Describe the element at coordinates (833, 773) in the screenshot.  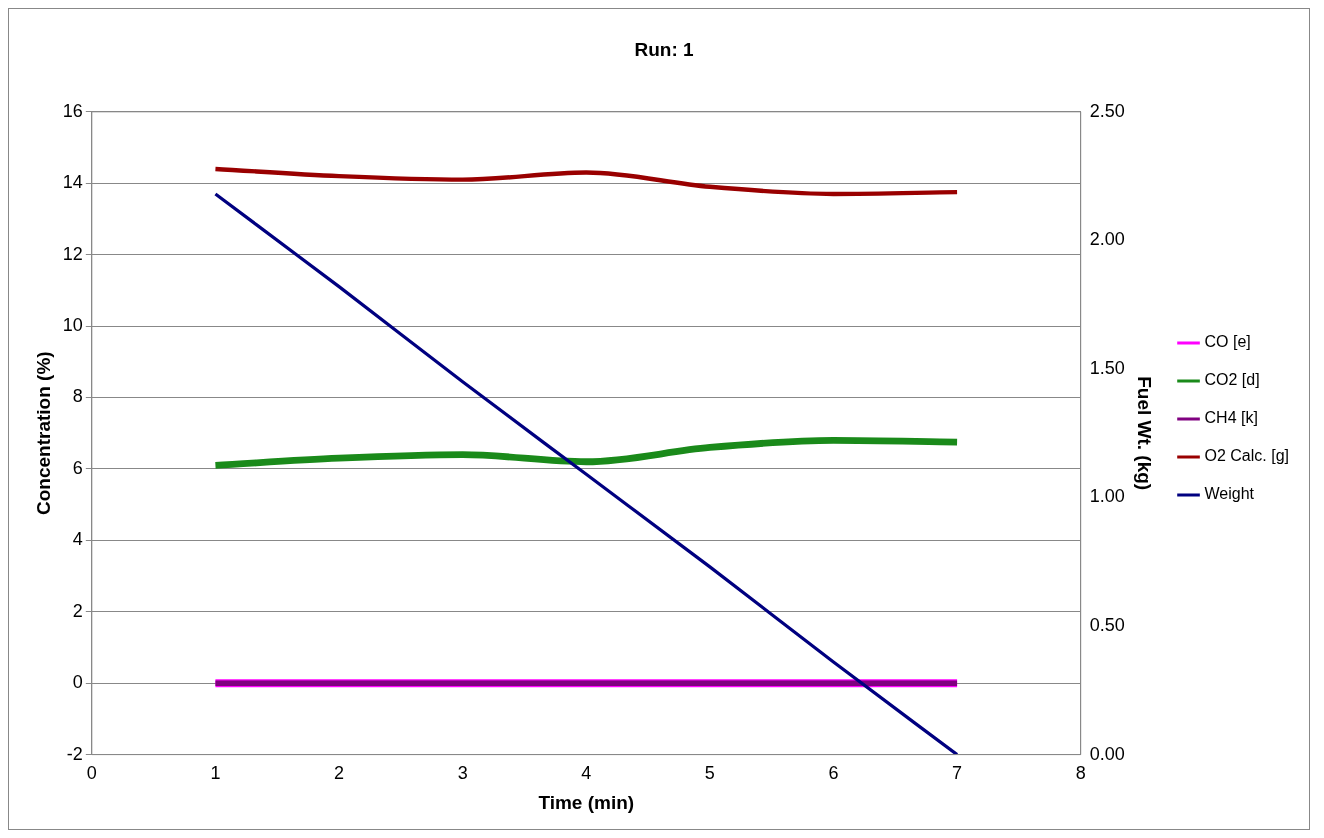
I see `x-tick-label: 6` at that location.